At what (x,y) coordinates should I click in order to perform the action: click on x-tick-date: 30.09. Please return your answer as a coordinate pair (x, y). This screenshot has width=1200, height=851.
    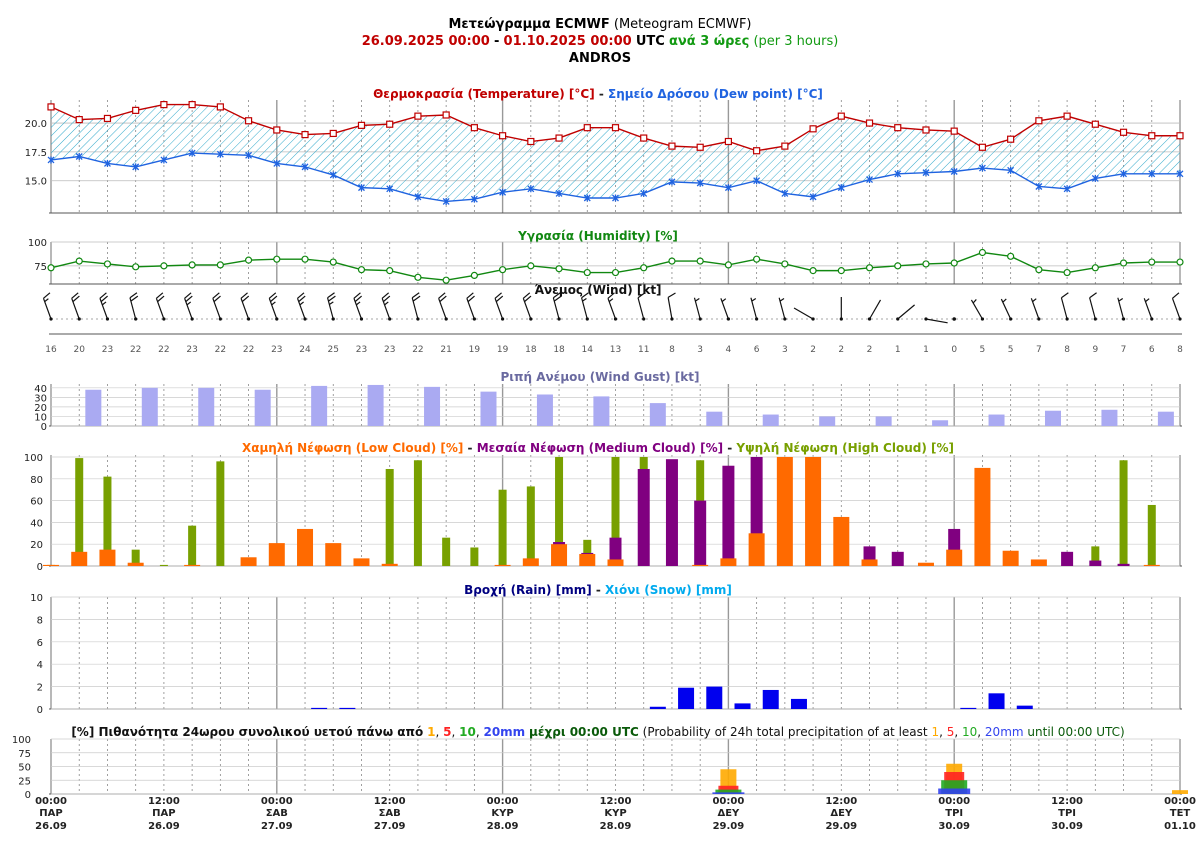
    Looking at the image, I should click on (1067, 826).